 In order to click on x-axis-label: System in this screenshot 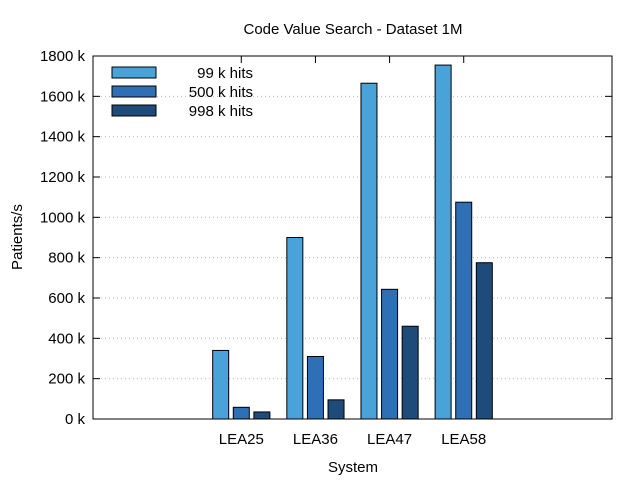, I will do `click(353, 467)`.